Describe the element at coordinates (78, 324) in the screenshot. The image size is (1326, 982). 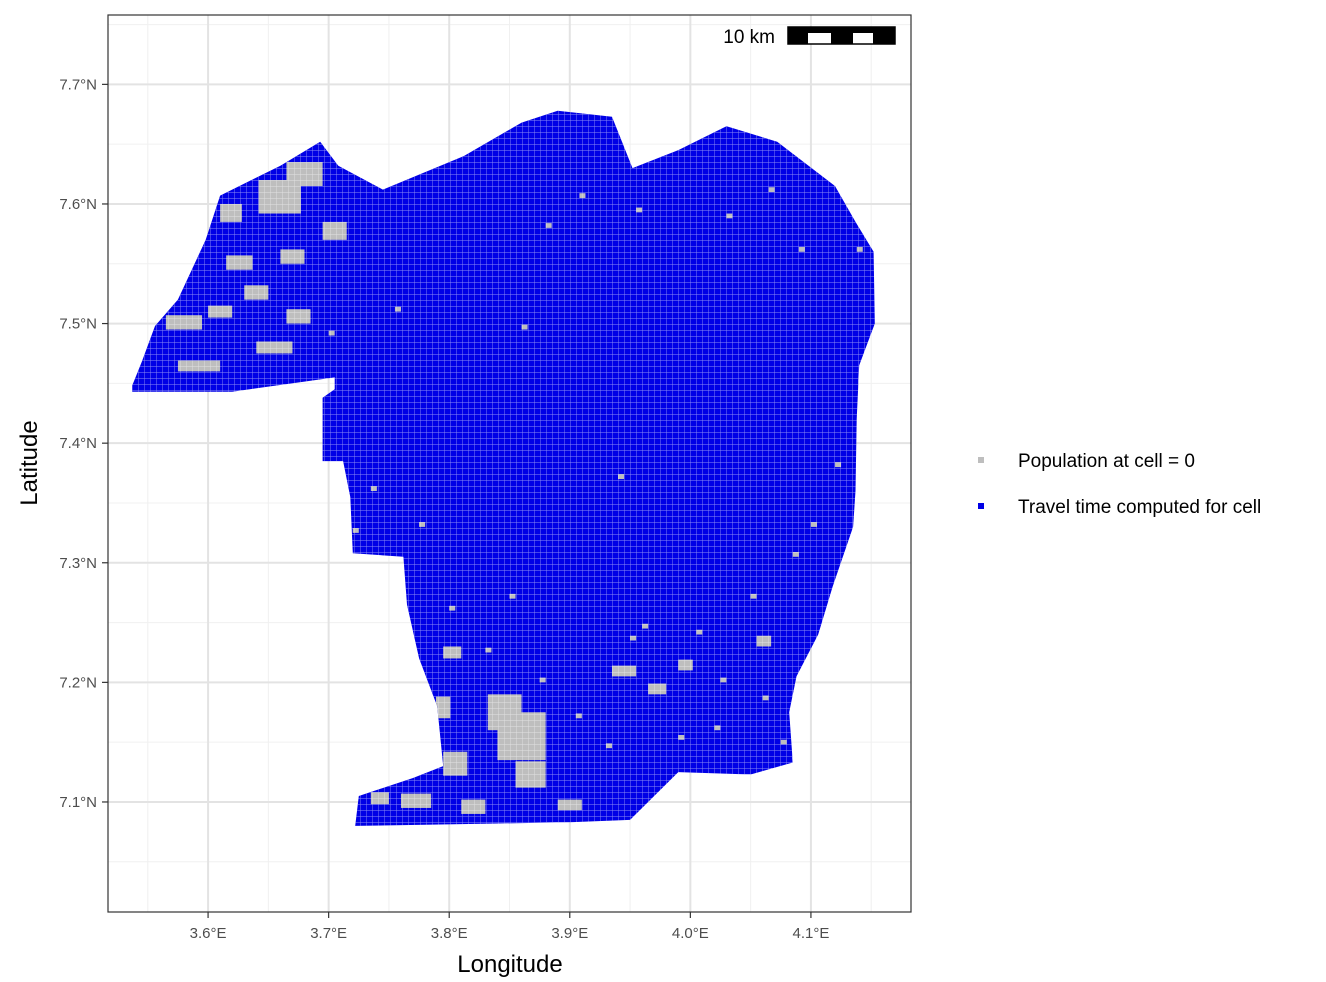
I see `y-tick-label: 7.5°N` at that location.